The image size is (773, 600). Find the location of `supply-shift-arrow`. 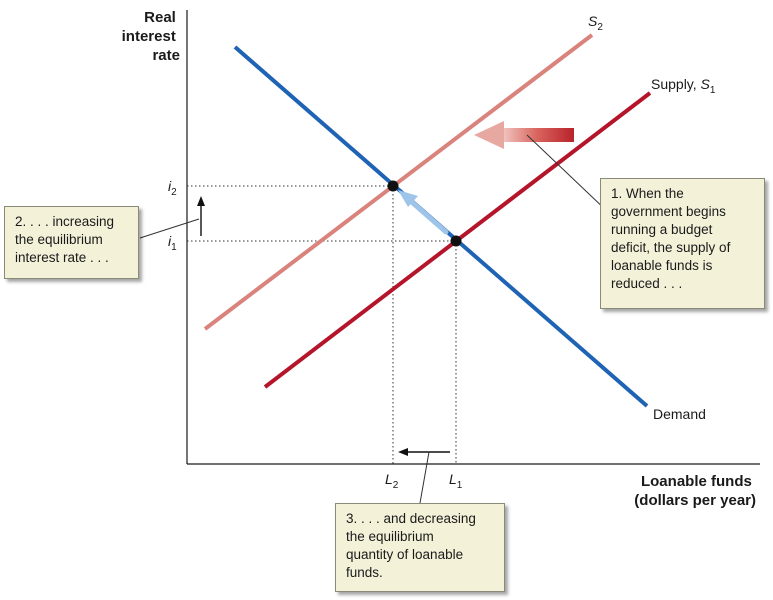

supply-shift-arrow is located at coordinates (524, 135).